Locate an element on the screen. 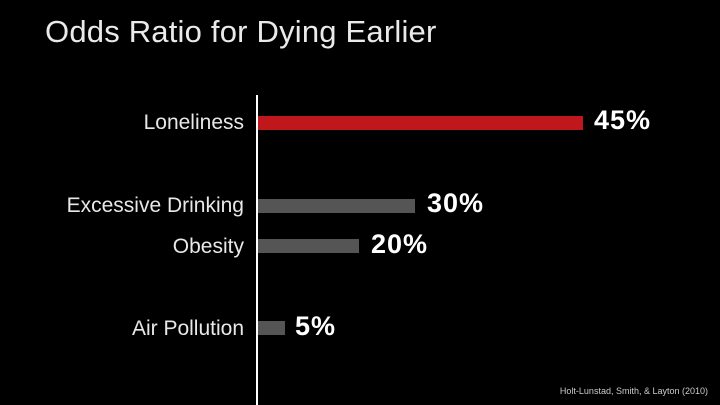  source-citation: Holt-Lunstad, Smith, & Layton (2010) is located at coordinates (633, 391).